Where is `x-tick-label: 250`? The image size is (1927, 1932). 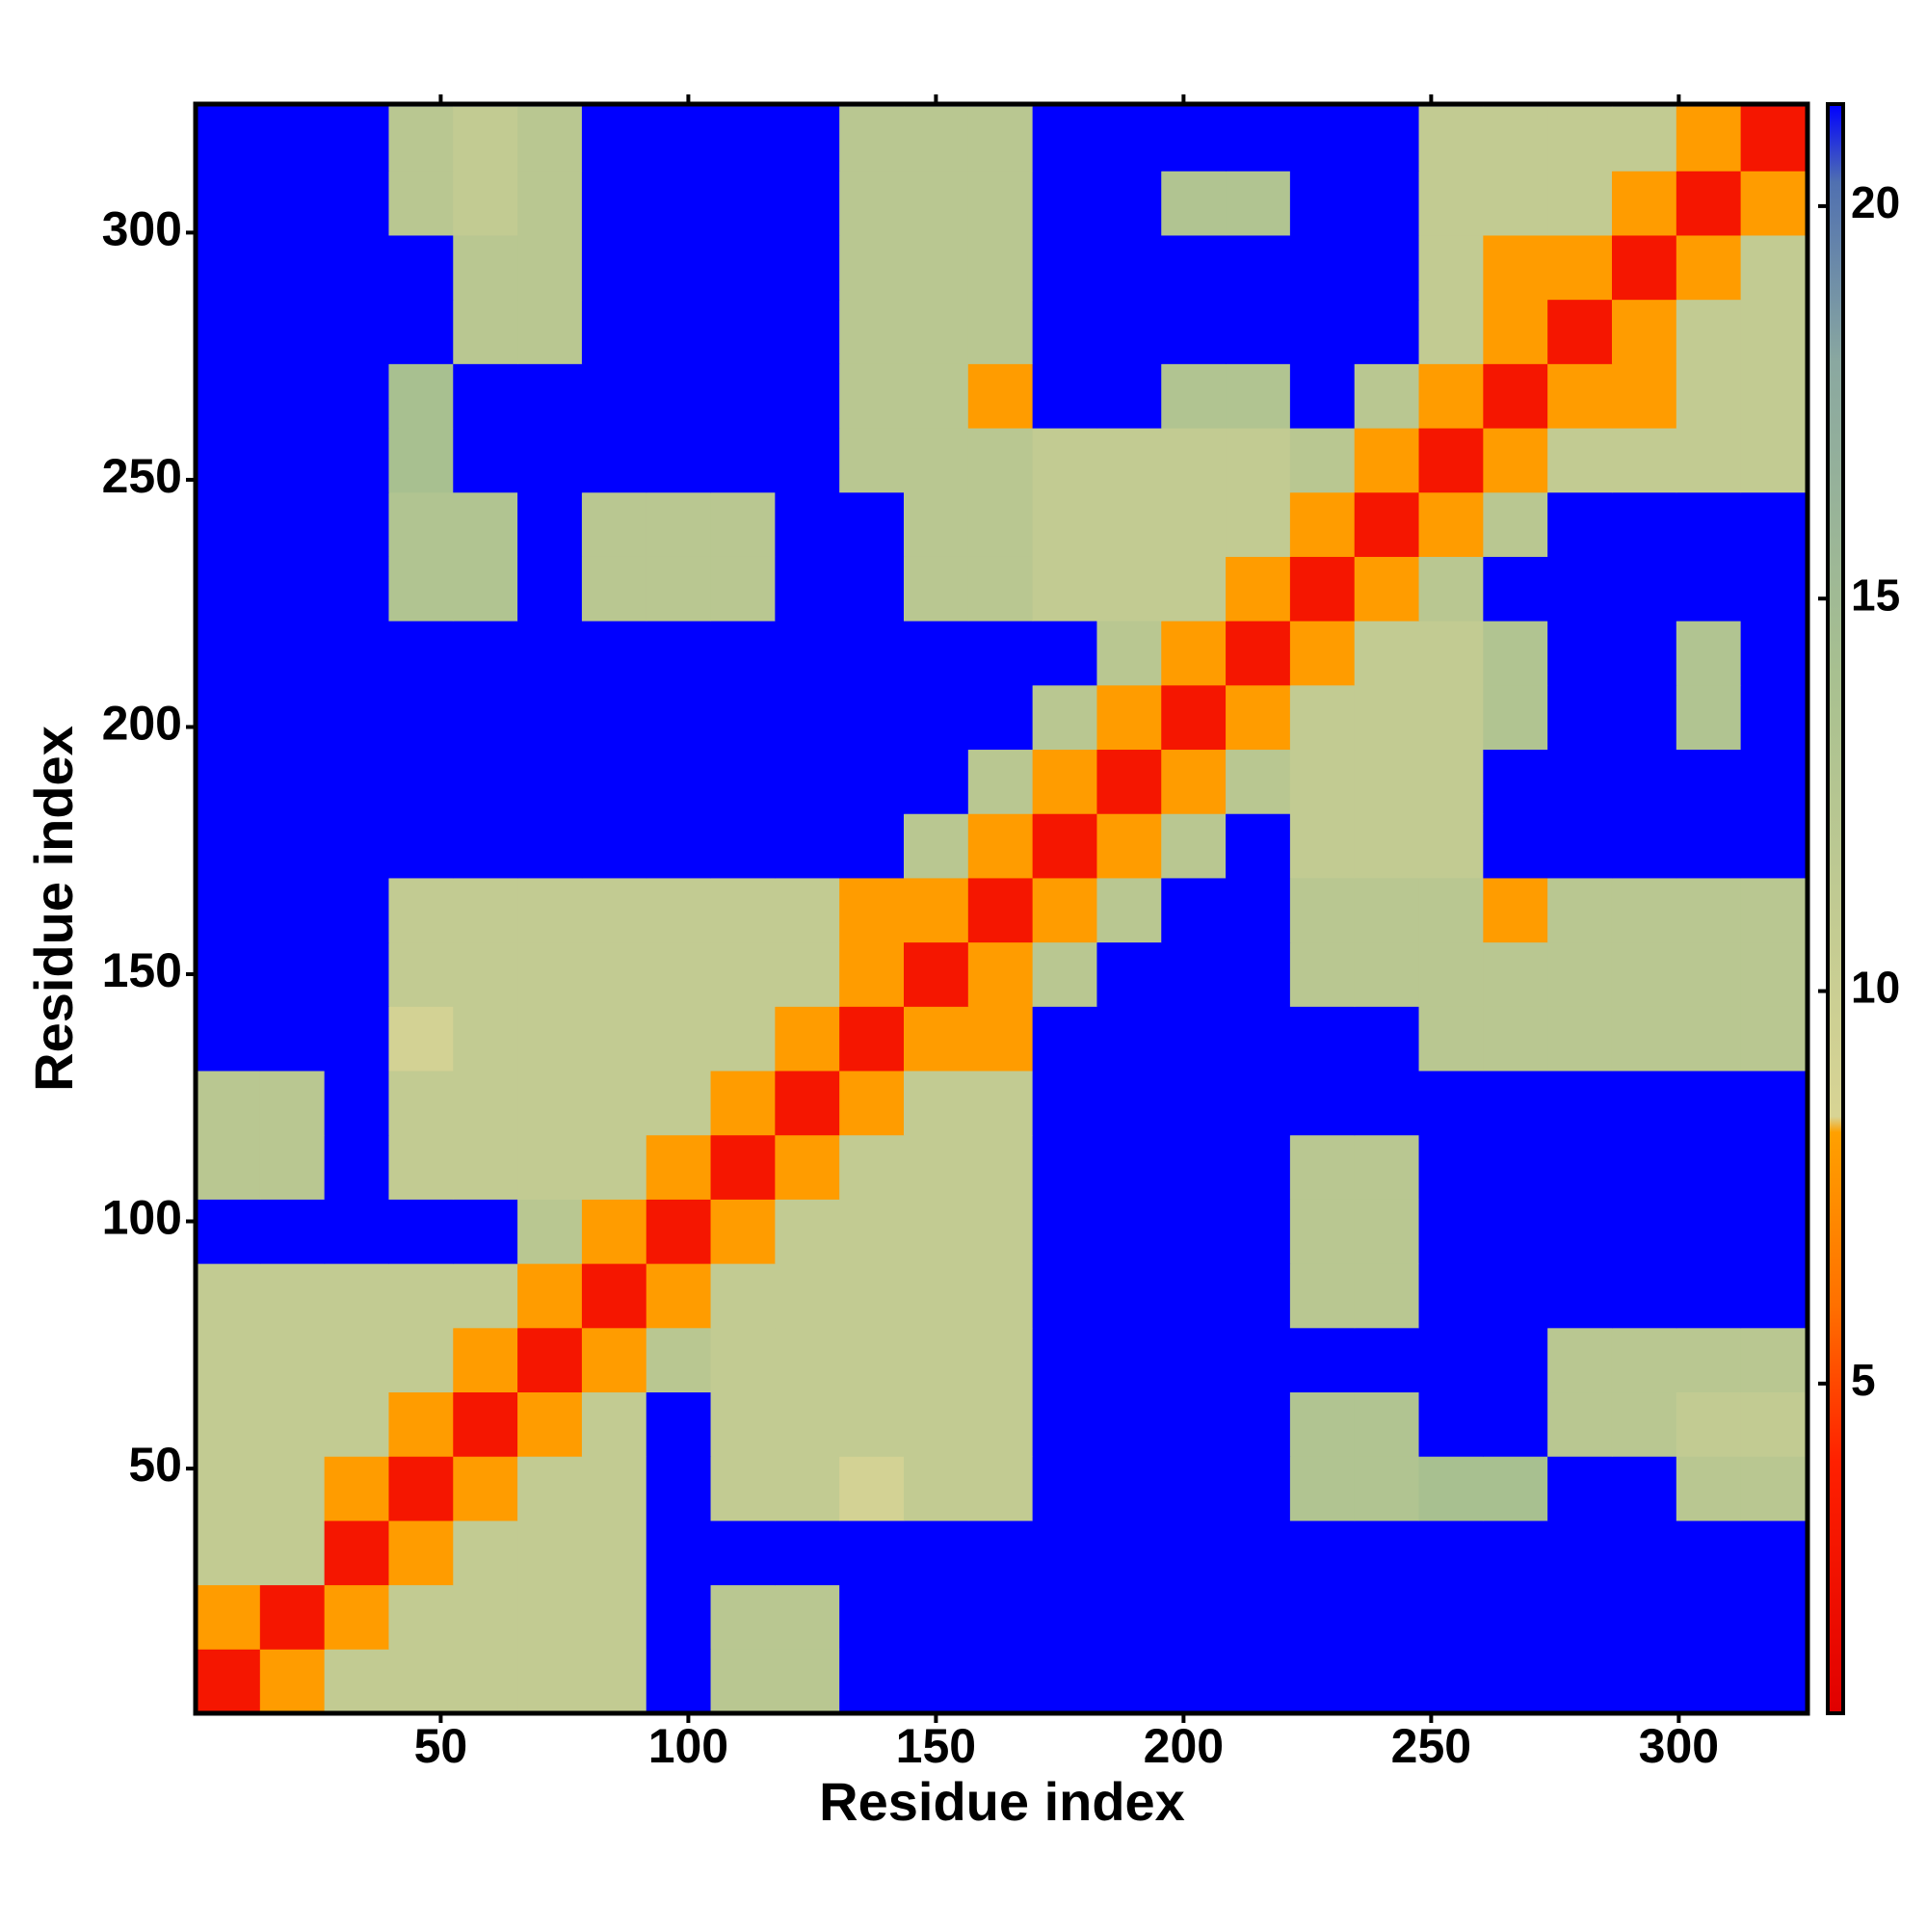
x-tick-label: 250 is located at coordinates (1431, 1746).